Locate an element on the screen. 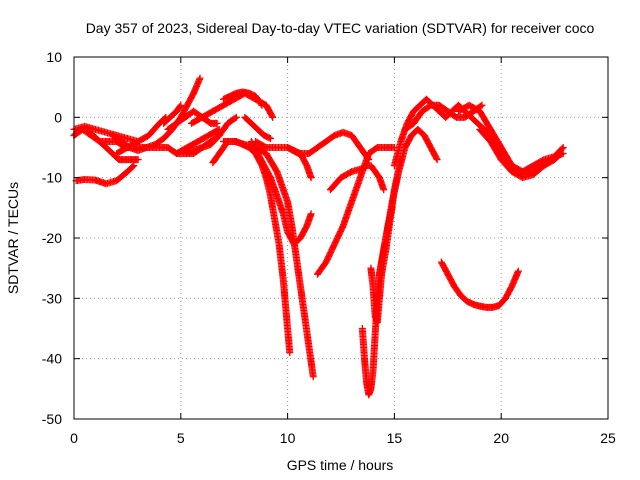 The height and width of the screenshot is (480, 640). x-tick-label: 0 is located at coordinates (74, 438).